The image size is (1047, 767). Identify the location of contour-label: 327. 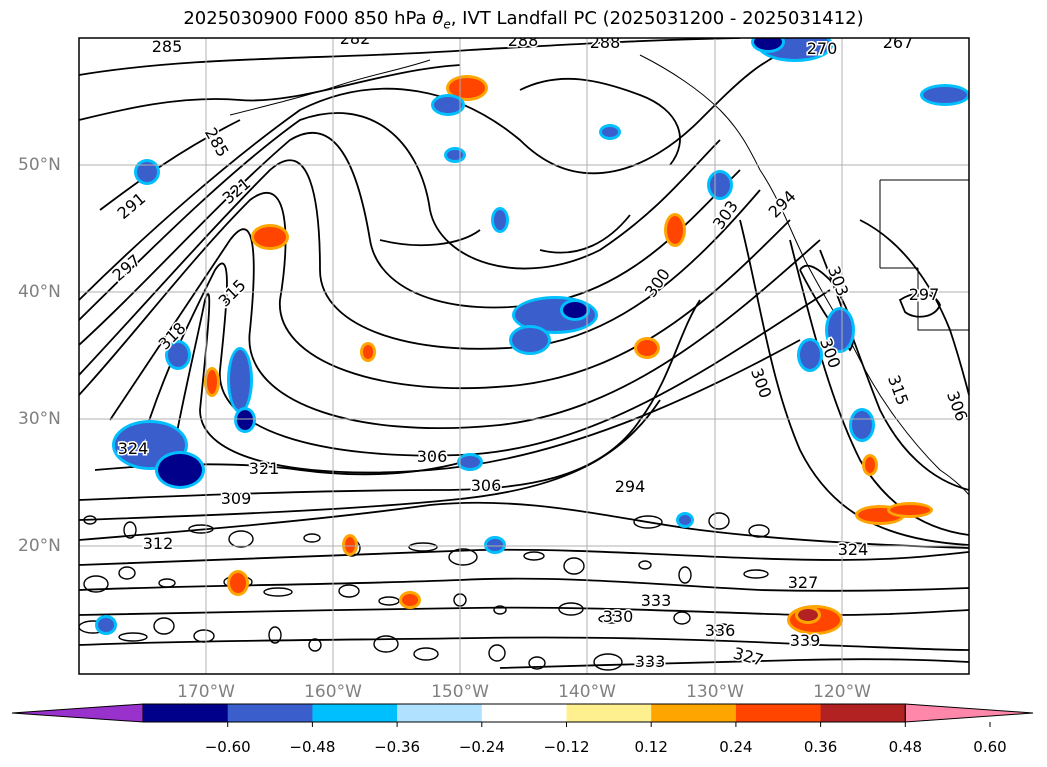
(803, 582).